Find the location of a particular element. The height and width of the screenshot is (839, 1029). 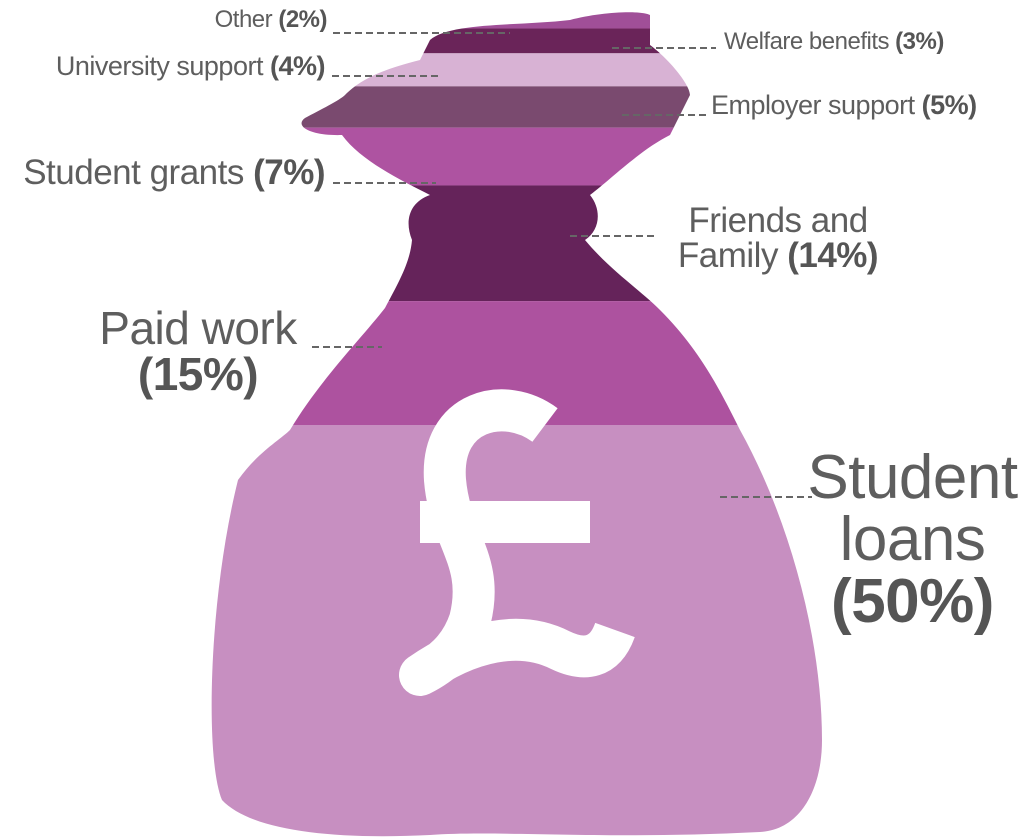

value-label: (4%) is located at coordinates (297, 66).